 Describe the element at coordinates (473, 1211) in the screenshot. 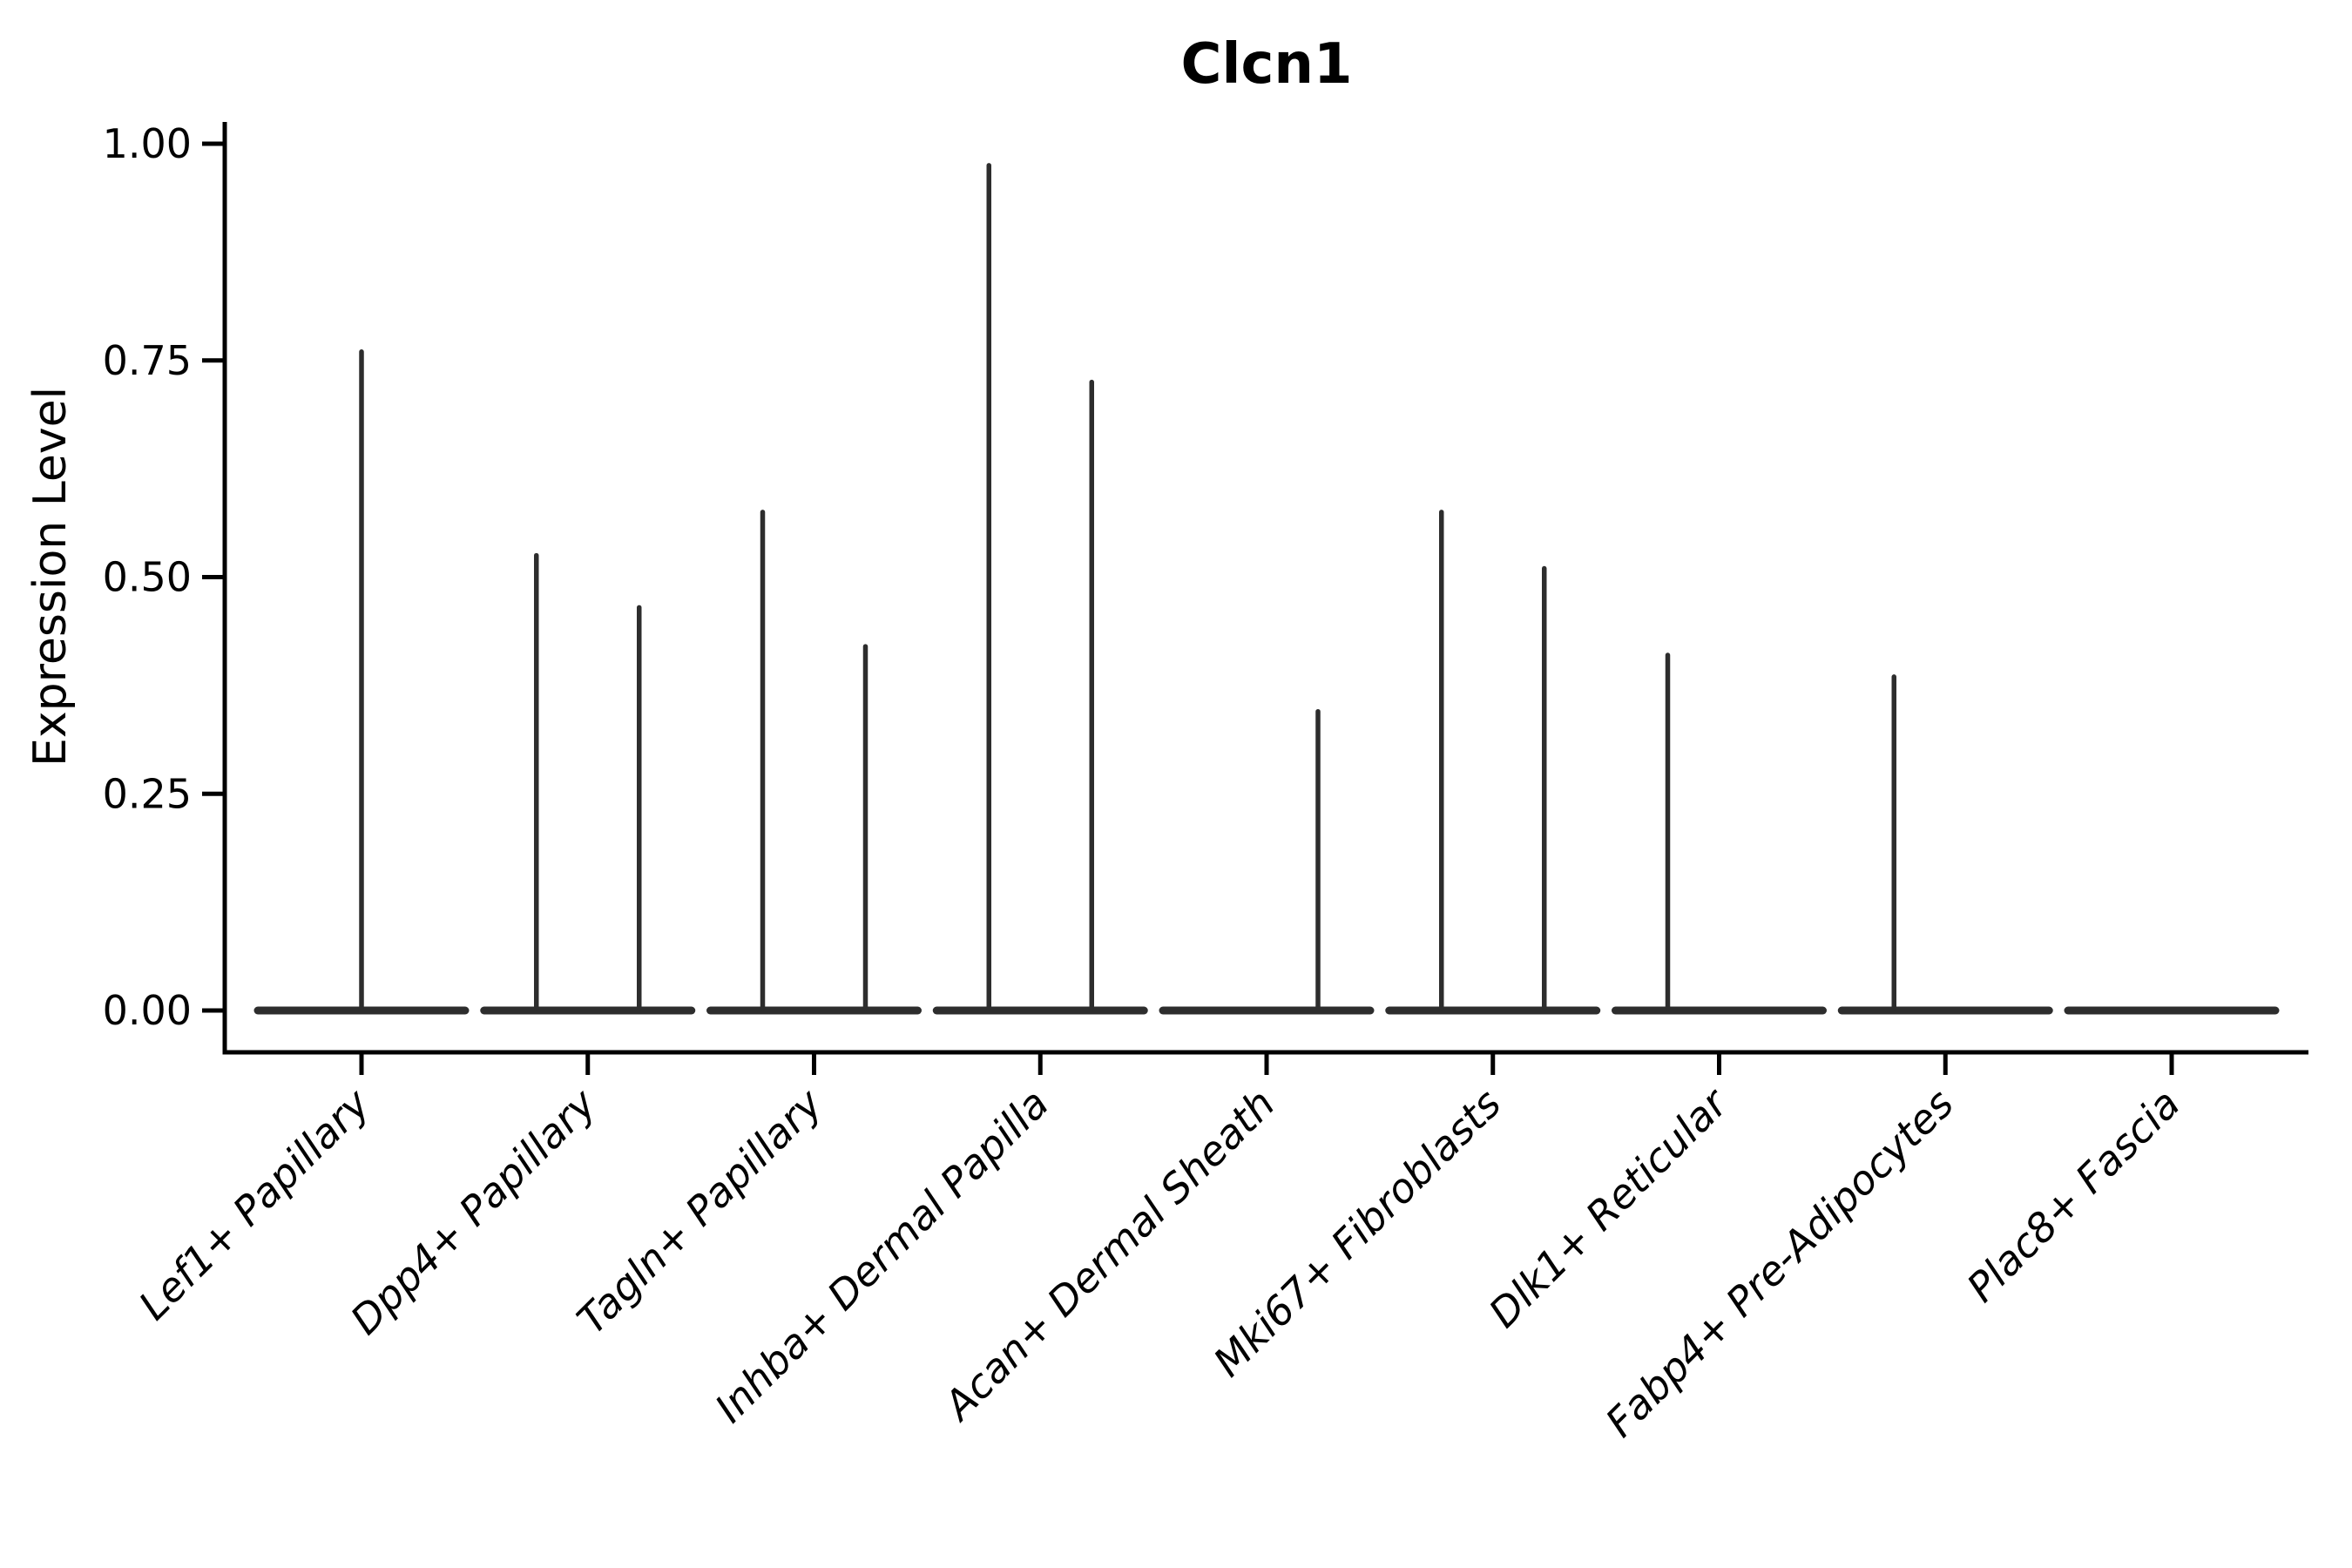

I see `x-tick-label: Dpp4+ Papillary` at that location.